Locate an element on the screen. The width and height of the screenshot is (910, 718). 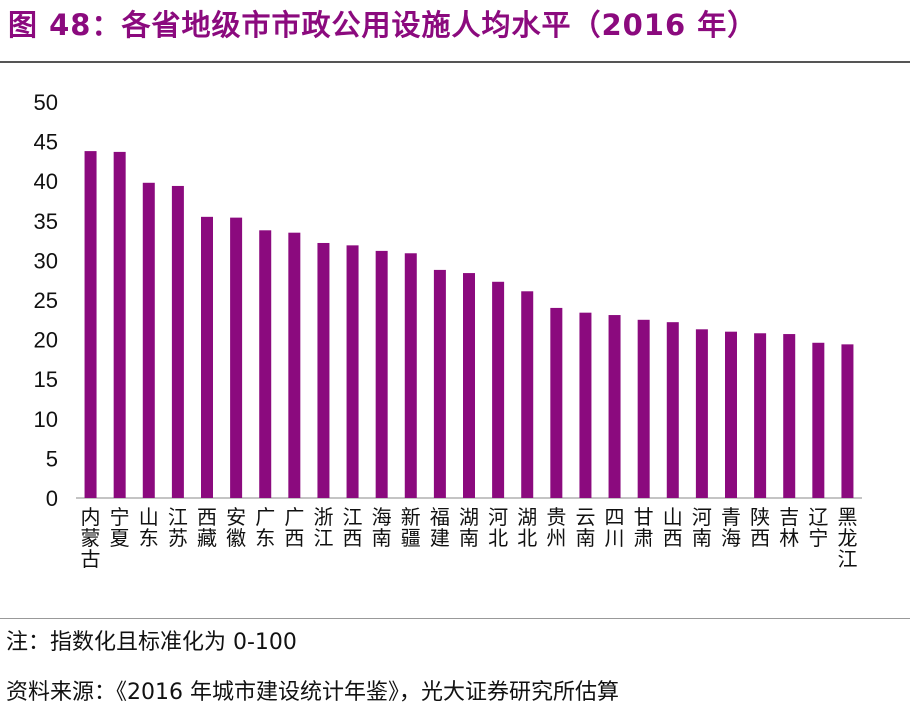
y-tick-label: 15 is located at coordinates (46, 379).